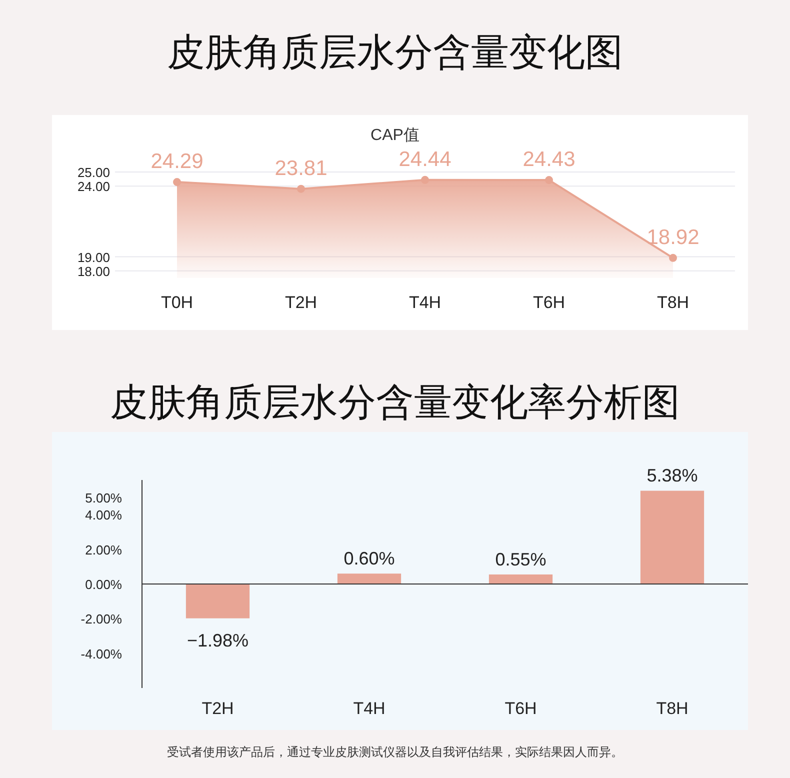 Image resolution: width=790 pixels, height=778 pixels. I want to click on y-tick-label: 5.00%, so click(103, 498).